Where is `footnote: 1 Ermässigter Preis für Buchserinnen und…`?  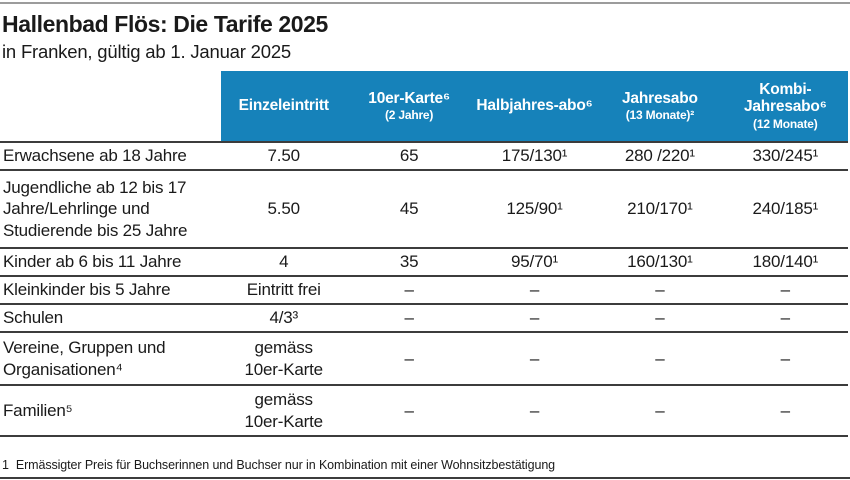 footnote: 1 Ermässigter Preis für Buchserinnen und… is located at coordinates (426, 465).